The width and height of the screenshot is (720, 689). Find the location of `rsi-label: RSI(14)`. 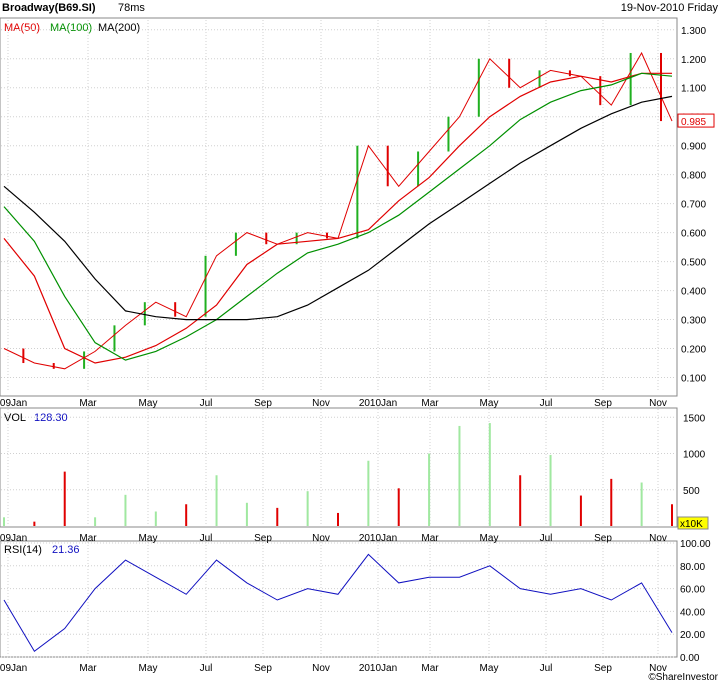

rsi-label: RSI(14) is located at coordinates (23, 550).